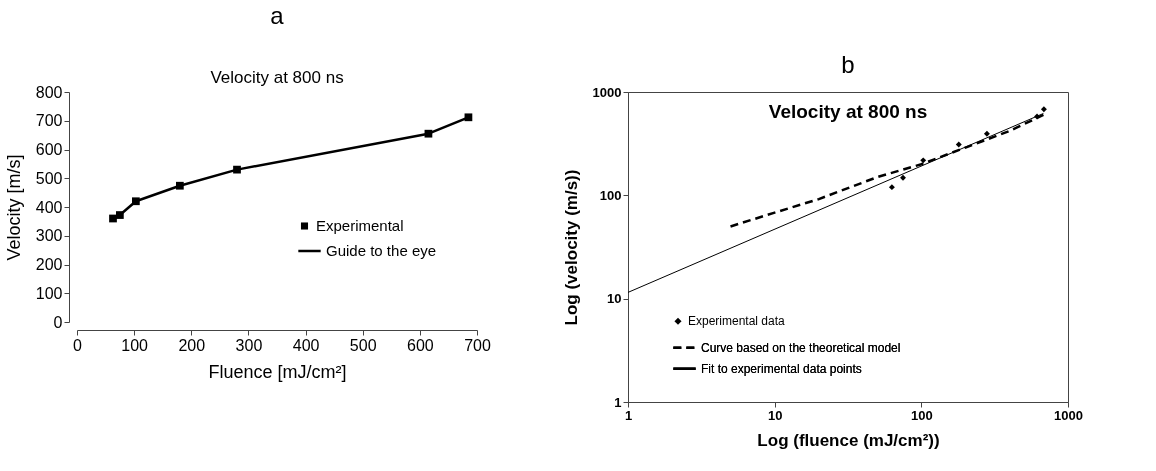 Image resolution: width=1156 pixels, height=471 pixels. Describe the element at coordinates (78, 345) in the screenshot. I see `x-tick-label: 0` at that location.